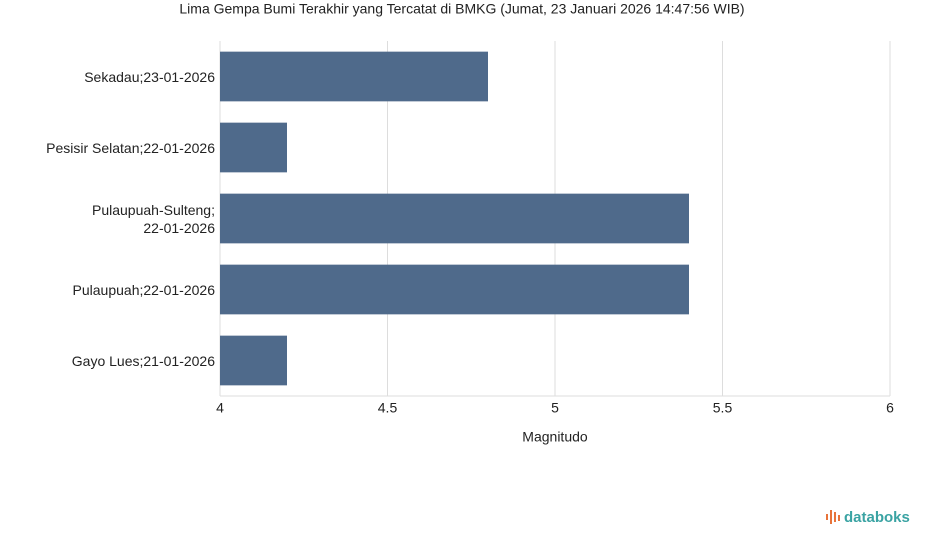  I want to click on y-tick-label: Pesisir Selatan;22-01-2026, so click(130, 147).